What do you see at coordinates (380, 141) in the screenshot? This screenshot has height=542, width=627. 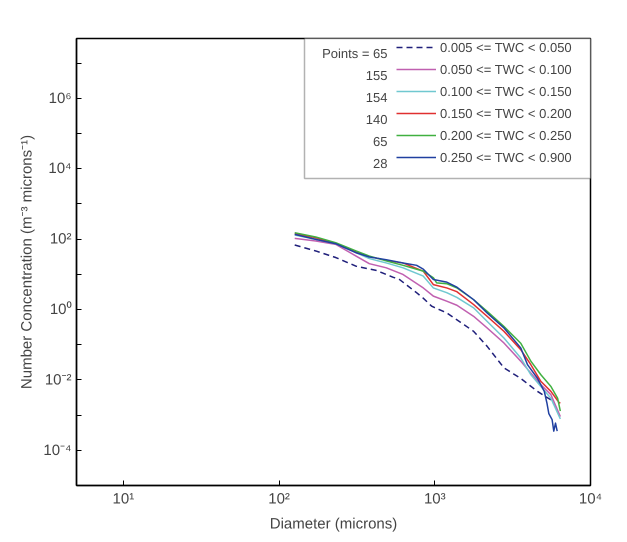 I see `annotation: 65` at bounding box center [380, 141].